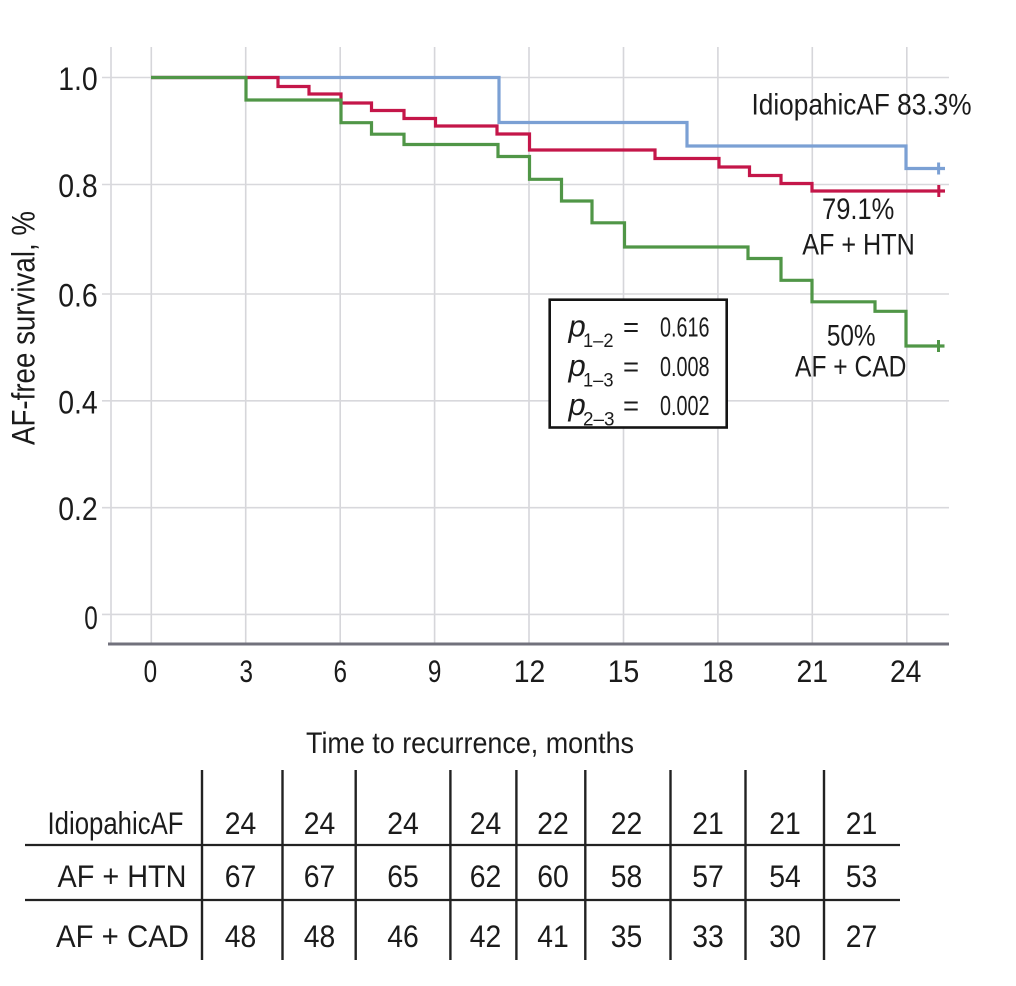 The width and height of the screenshot is (1016, 986). I want to click on svg-text: 35, so click(627, 936).